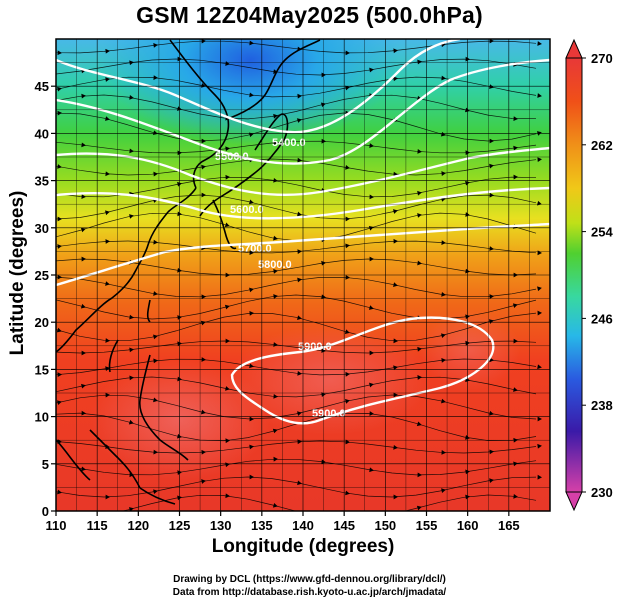 The width and height of the screenshot is (619, 605). I want to click on x-tick-label: 145, so click(344, 525).